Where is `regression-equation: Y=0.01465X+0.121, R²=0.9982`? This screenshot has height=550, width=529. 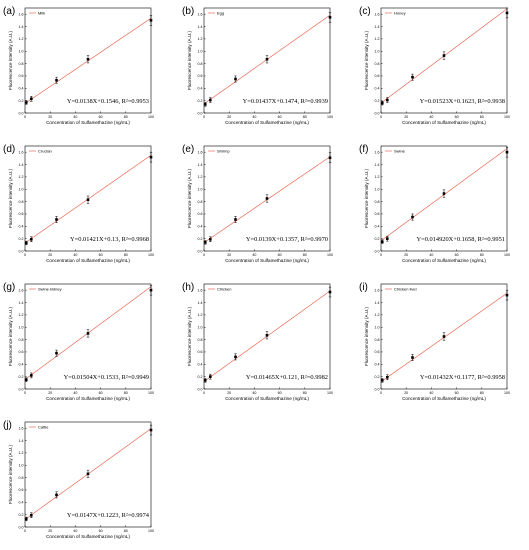 regression-equation: Y=0.01465X+0.121, R²=0.9982 is located at coordinates (287, 377).